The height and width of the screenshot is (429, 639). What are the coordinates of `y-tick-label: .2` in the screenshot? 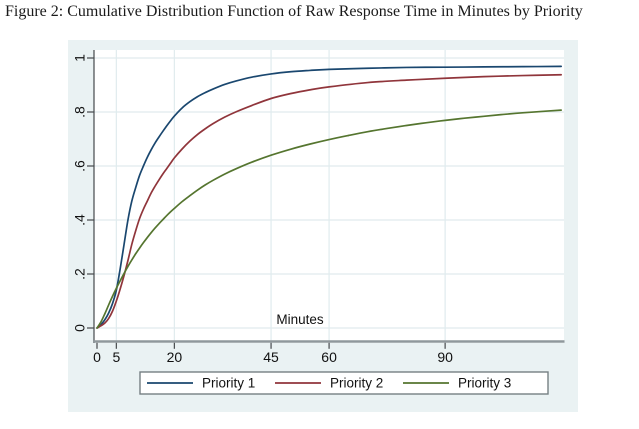 It's located at (80, 274).